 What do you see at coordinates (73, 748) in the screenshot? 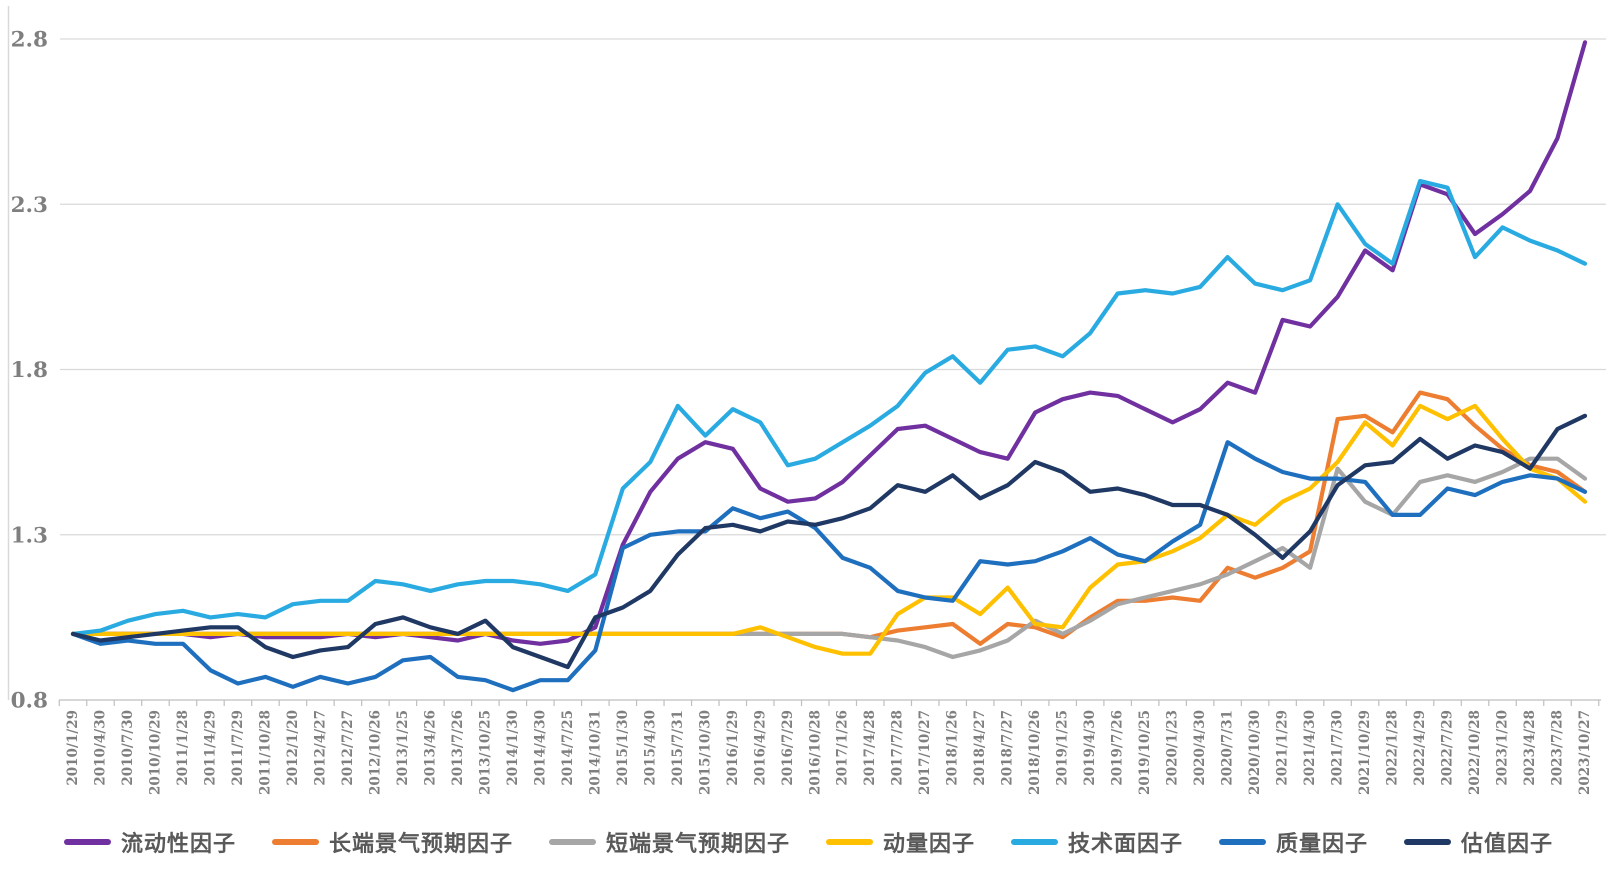
I see `x-axis-tick-label: 2010/1/29` at bounding box center [73, 748].